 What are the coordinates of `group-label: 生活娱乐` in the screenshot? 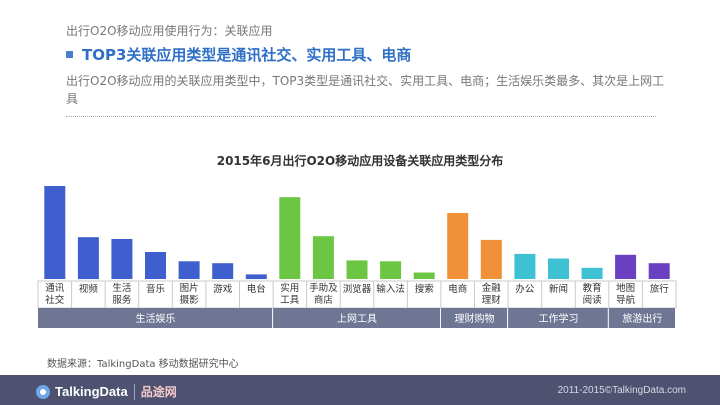 It's located at (156, 318).